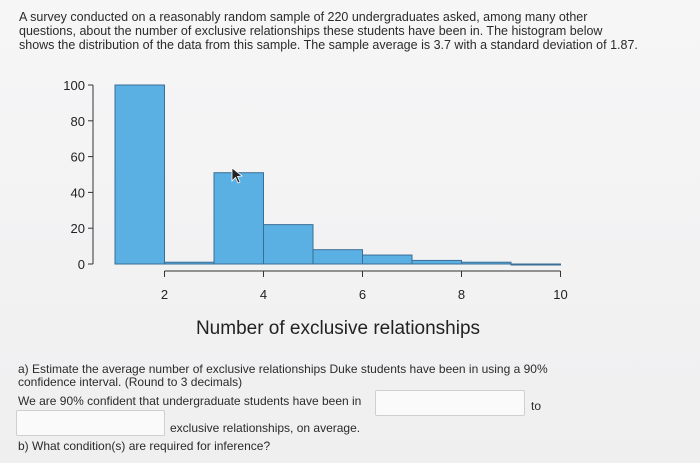 This screenshot has height=463, width=700. I want to click on y-tick-label: 20, so click(78, 228).